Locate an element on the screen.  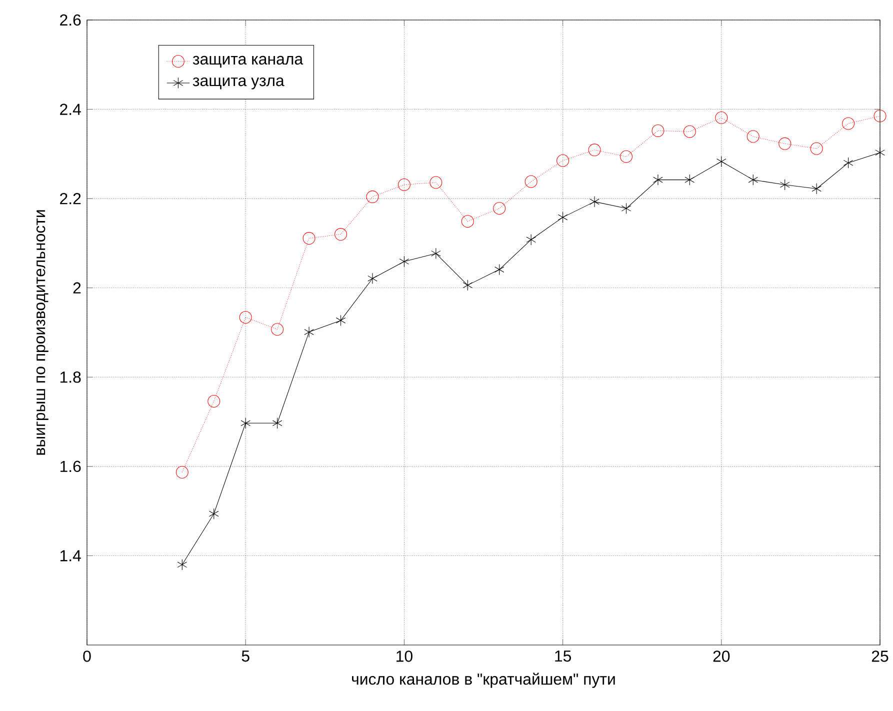
x-tick-label: 15 is located at coordinates (563, 656).